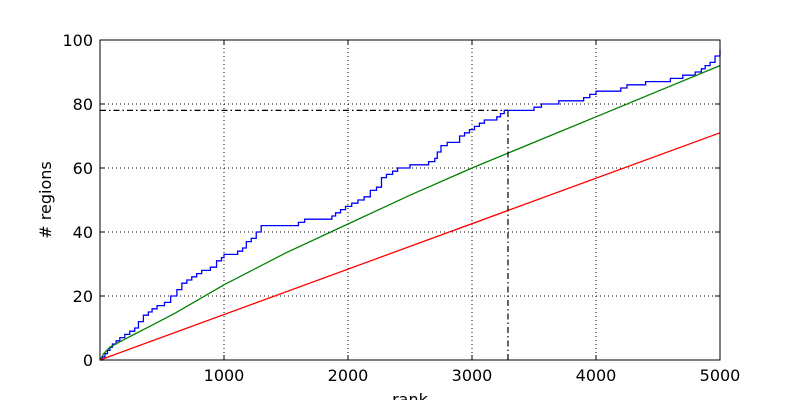 This screenshot has width=800, height=400. What do you see at coordinates (83, 296) in the screenshot?
I see `y-tick-label: 20` at bounding box center [83, 296].